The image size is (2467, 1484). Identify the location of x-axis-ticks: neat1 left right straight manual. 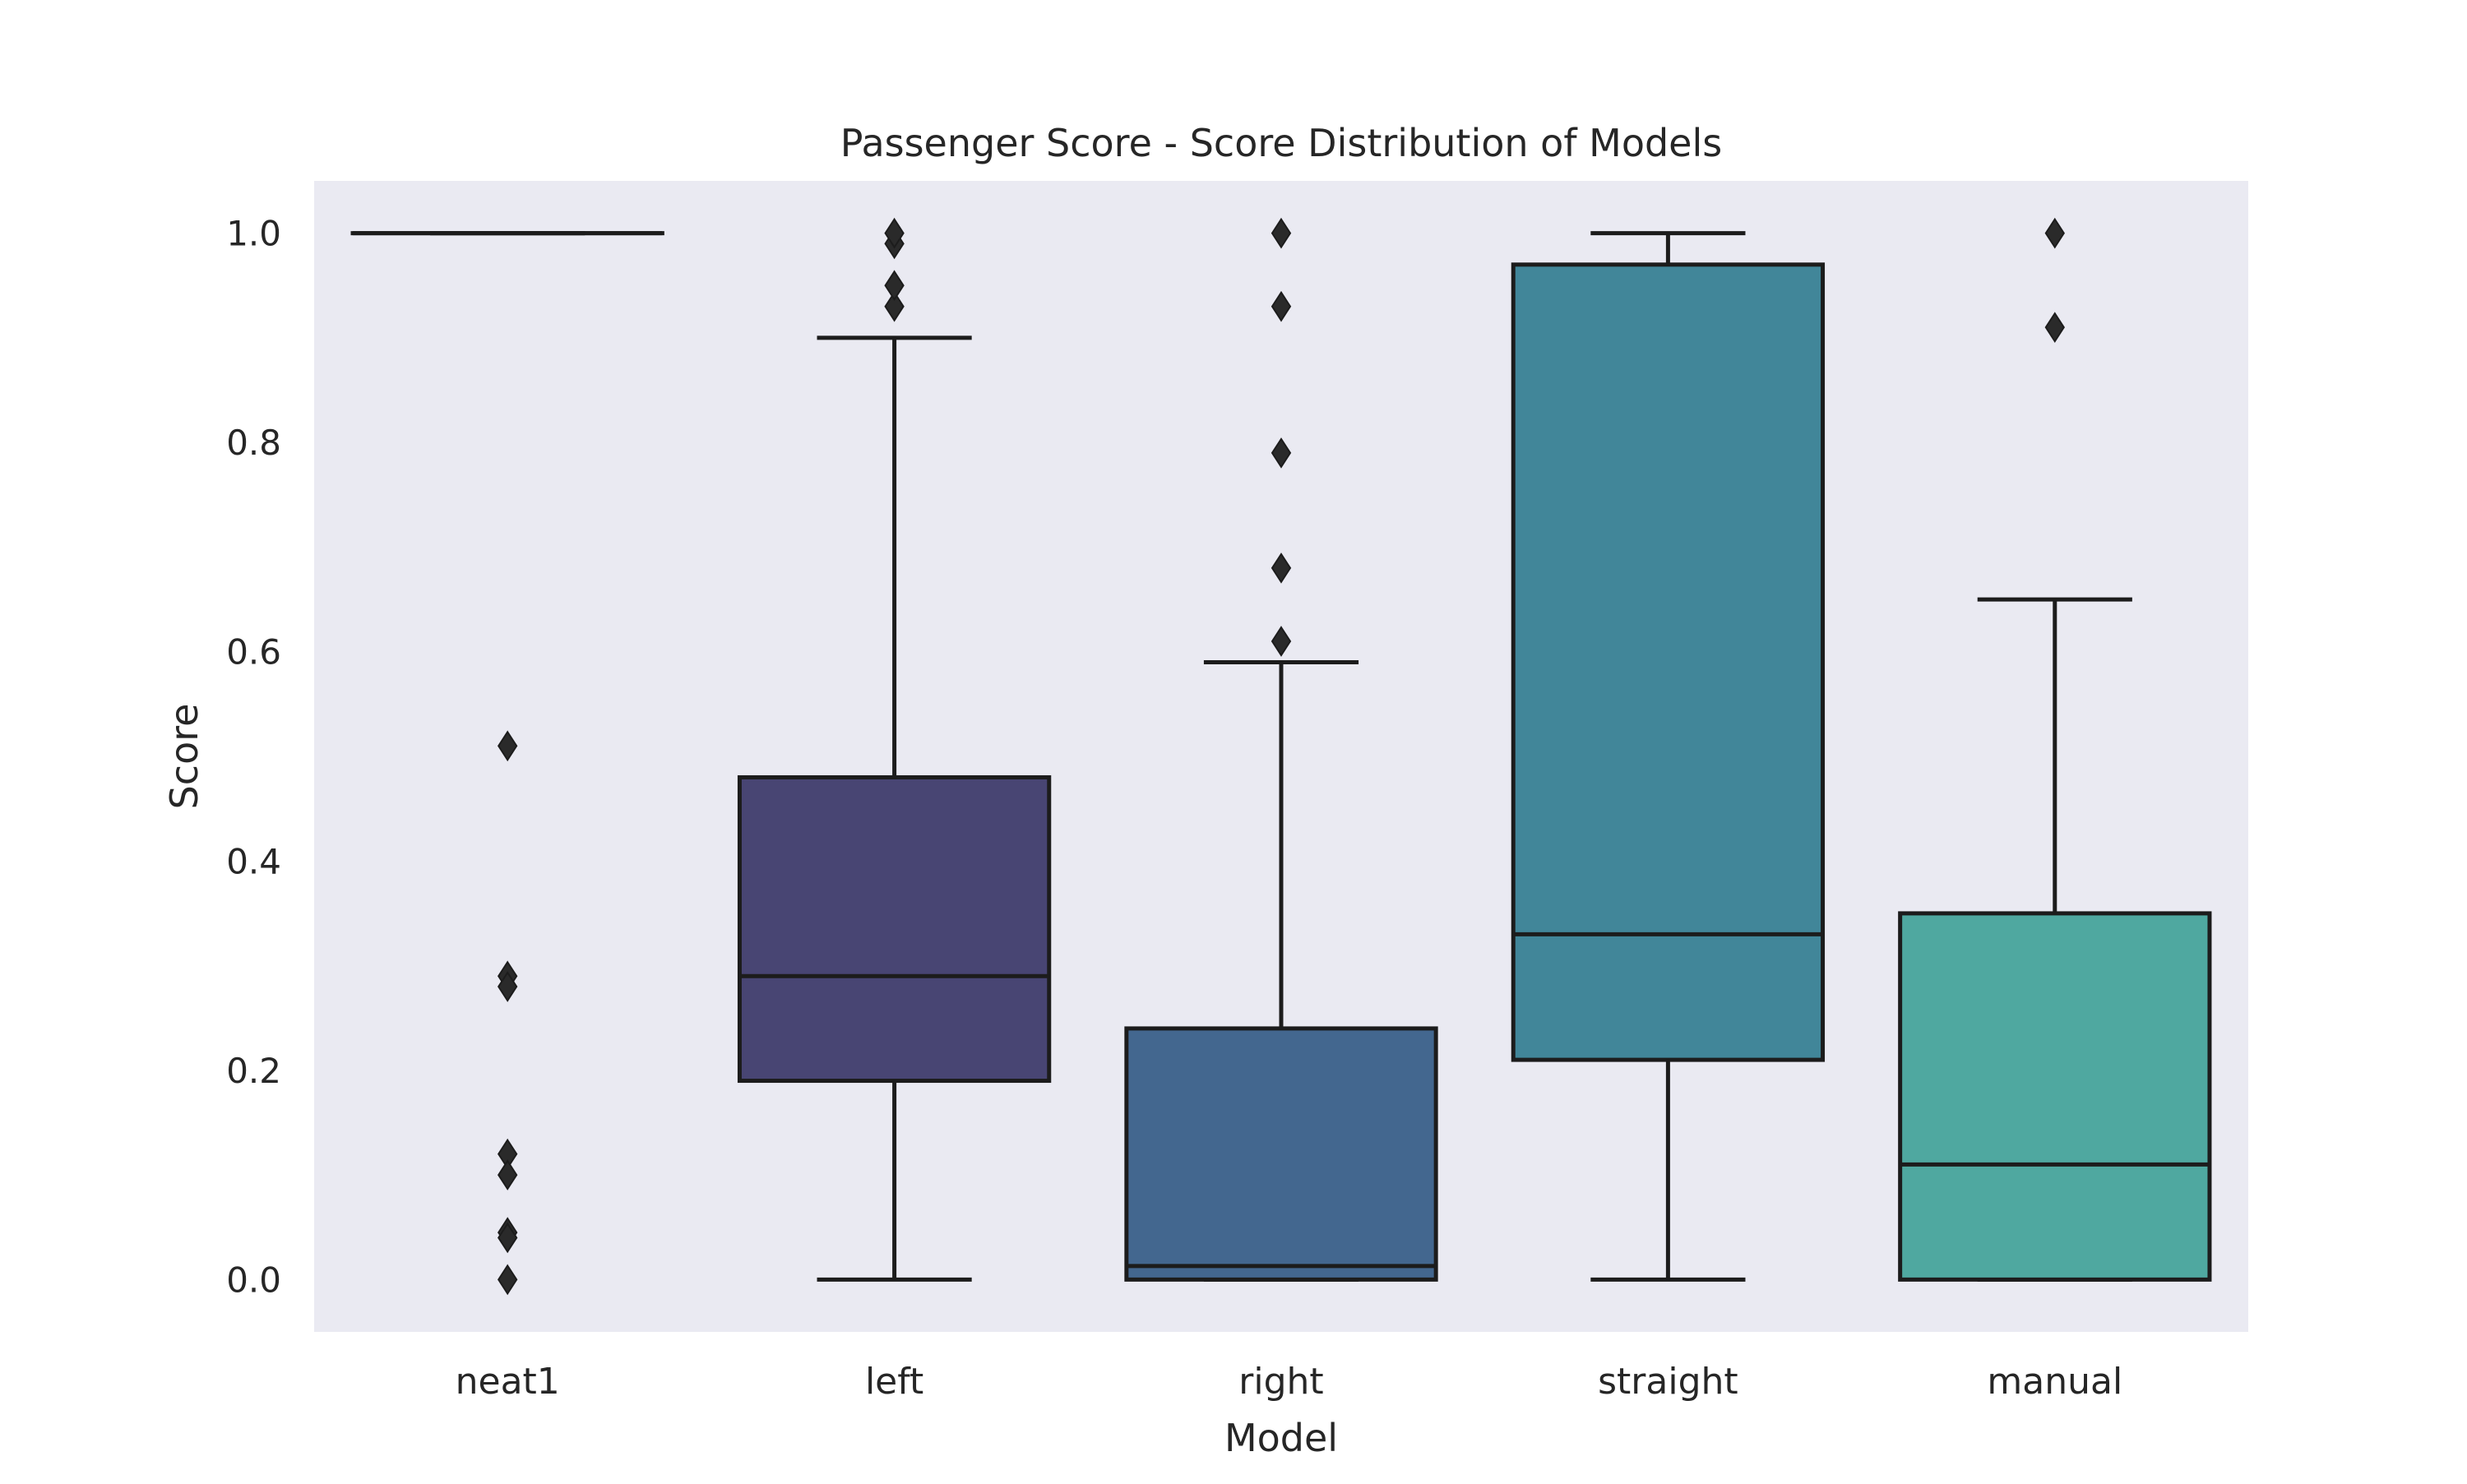
(1289, 1382).